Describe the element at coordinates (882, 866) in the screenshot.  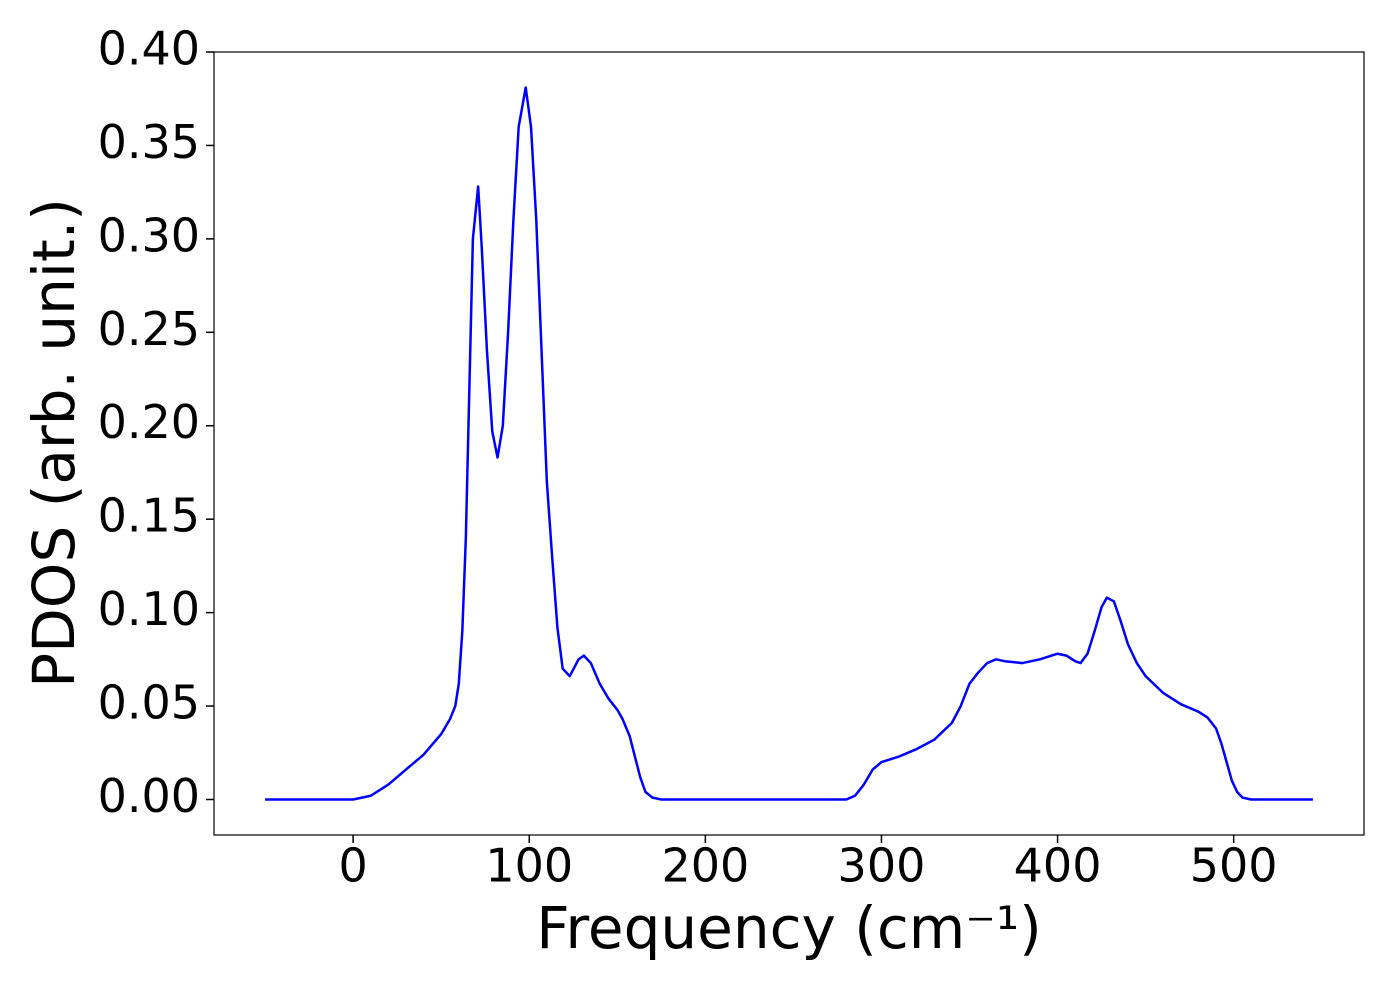
I see `x-tick-label: 300` at that location.